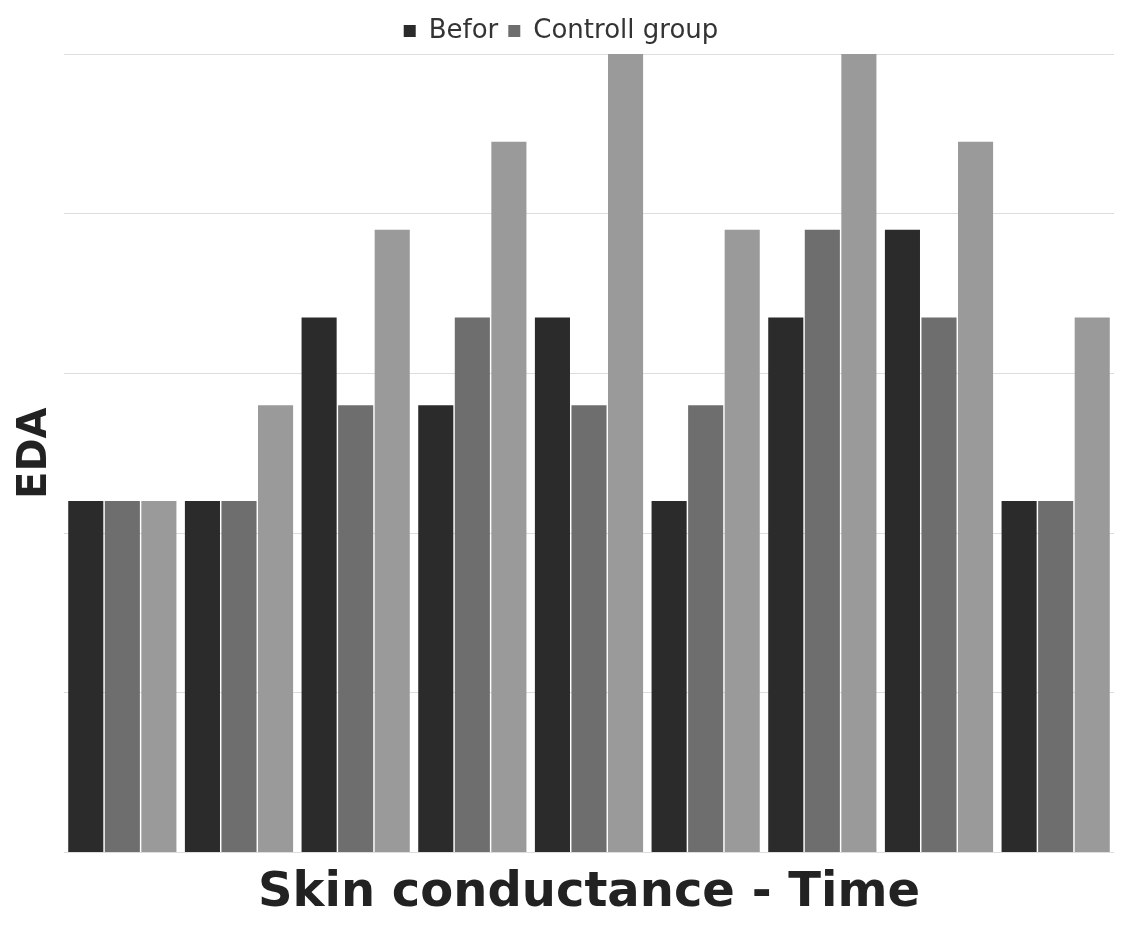 This screenshot has height=934, width=1122. What do you see at coordinates (463, 28) in the screenshot?
I see `legend-label: Befor` at bounding box center [463, 28].